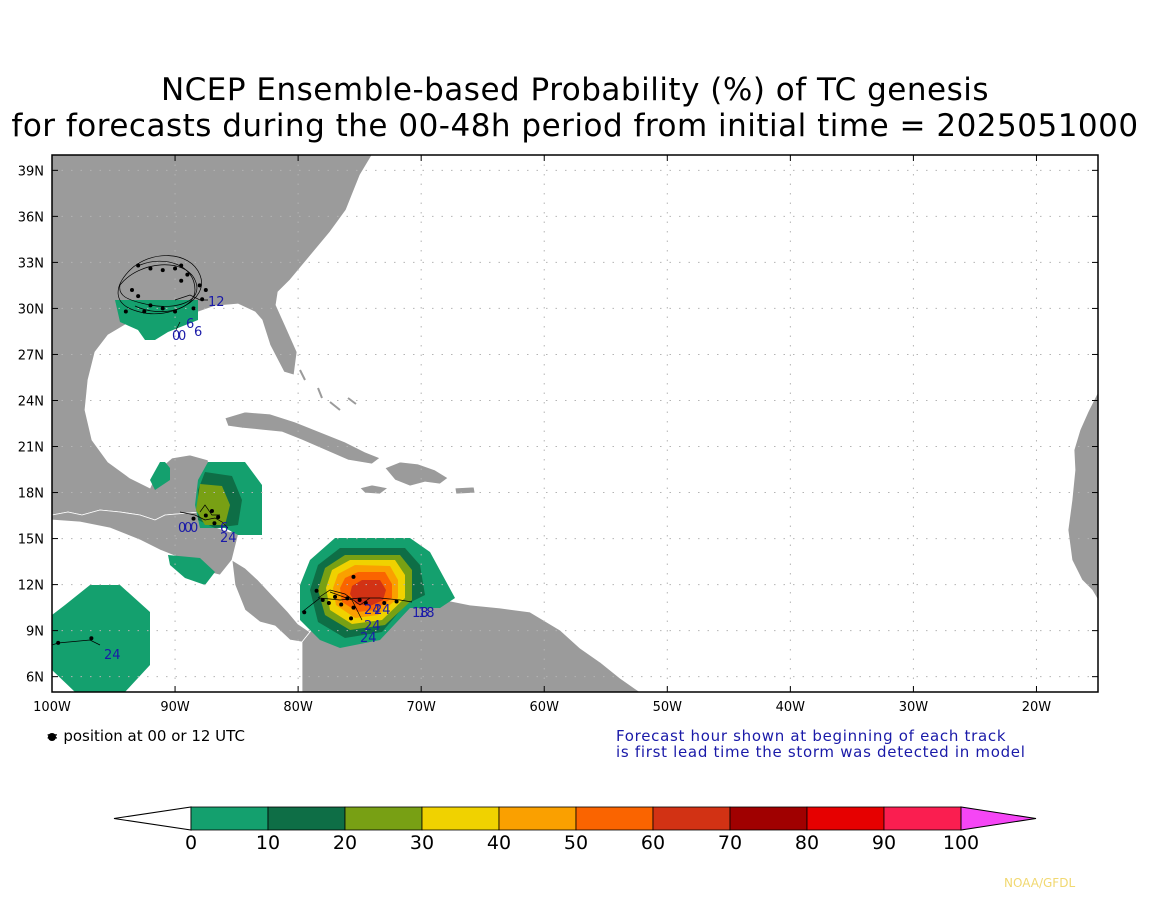 The height and width of the screenshot is (924, 1150). What do you see at coordinates (31, 448) in the screenshot?
I see `lat-tick-label: 21N` at bounding box center [31, 448].